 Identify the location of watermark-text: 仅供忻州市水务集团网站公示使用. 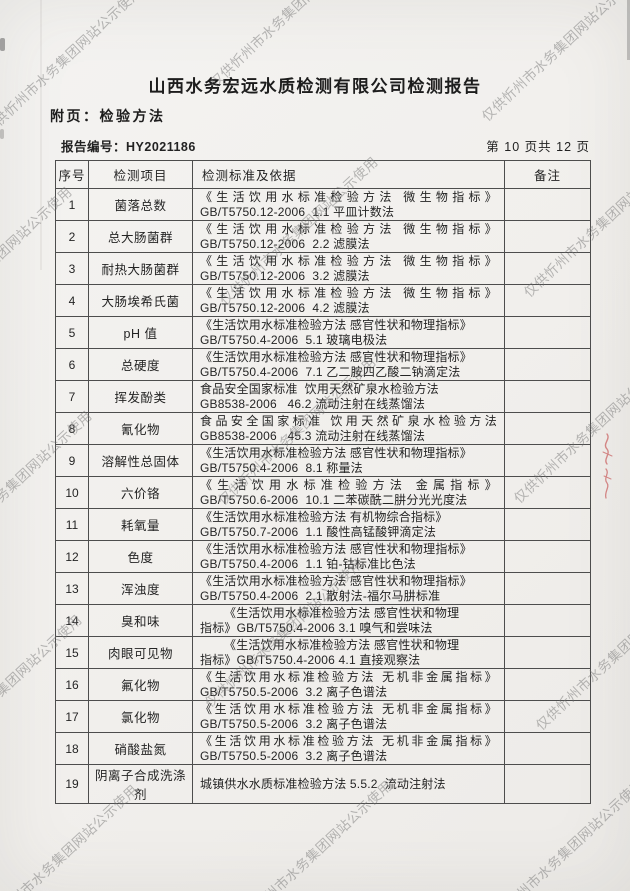
(554, 62).